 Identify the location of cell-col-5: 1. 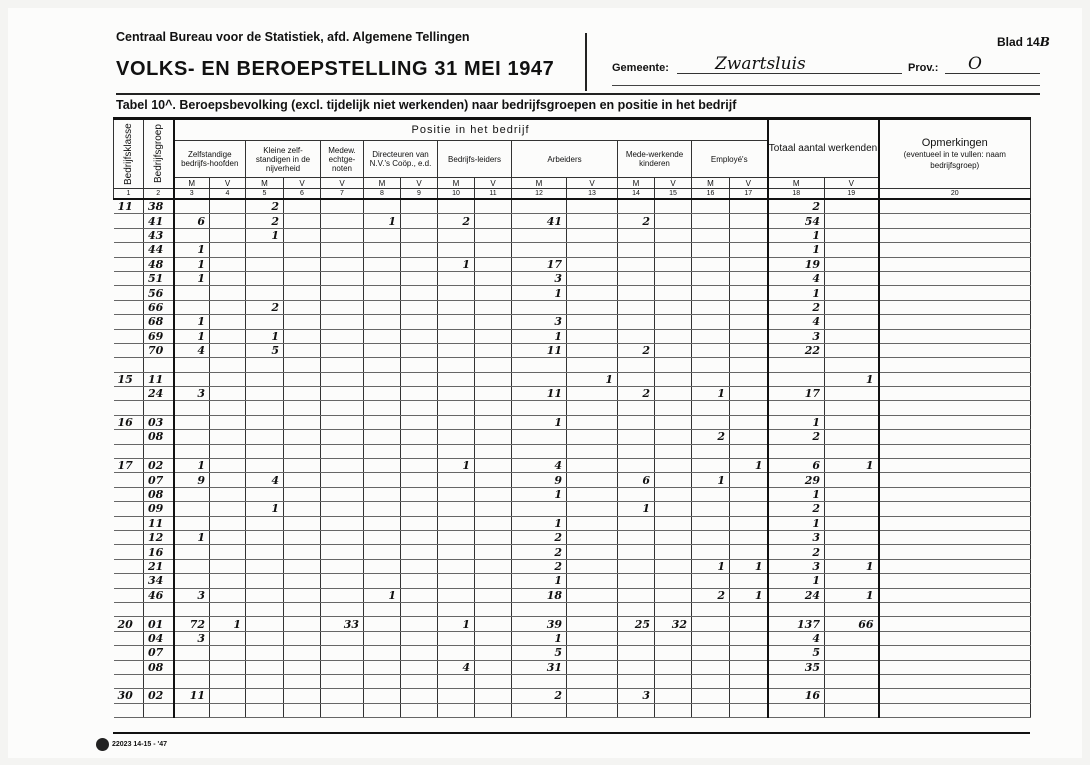
(264, 336).